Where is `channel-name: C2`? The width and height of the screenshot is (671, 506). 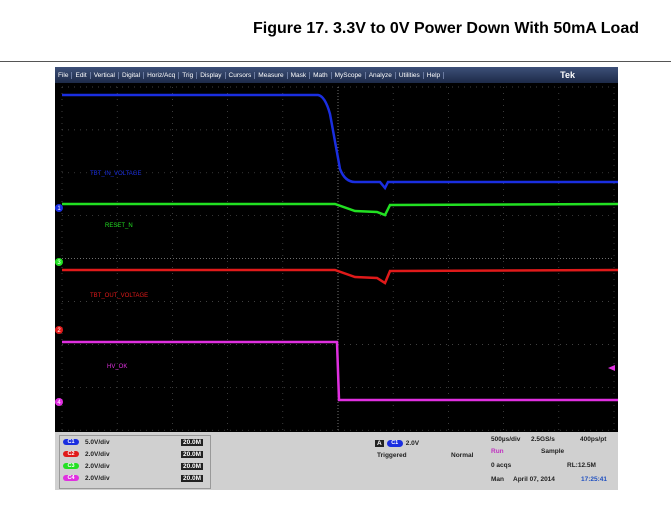
channel-name: C2 is located at coordinates (71, 454).